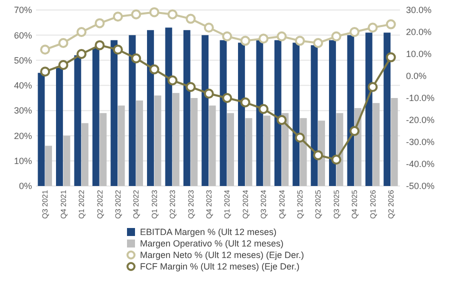 This screenshot has height=283, width=453. What do you see at coordinates (220, 267) in the screenshot?
I see `legend-label: FCF Margin % (Ult 12 meses) (Eje Der.)` at bounding box center [220, 267].